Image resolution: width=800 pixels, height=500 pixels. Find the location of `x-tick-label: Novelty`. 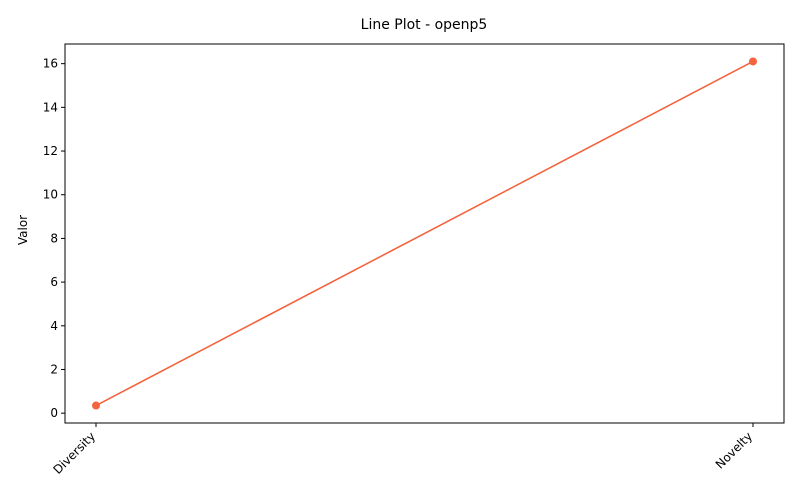

x-tick-label: Novelty is located at coordinates (734, 450).